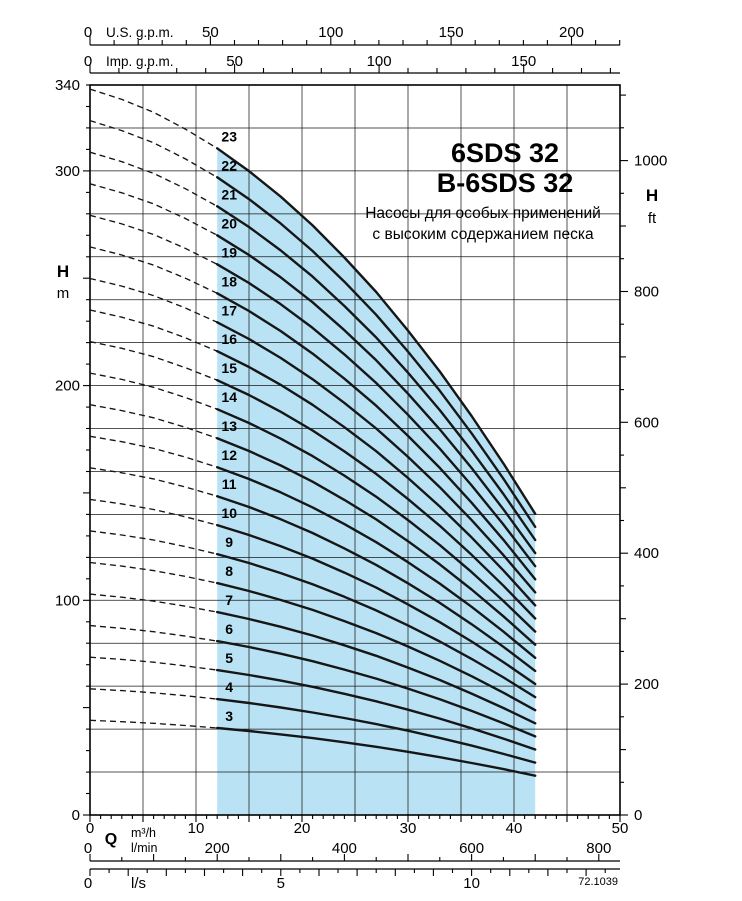 The image size is (742, 901). Describe the element at coordinates (229, 600) in the screenshot. I see `stage-label: 7` at that location.